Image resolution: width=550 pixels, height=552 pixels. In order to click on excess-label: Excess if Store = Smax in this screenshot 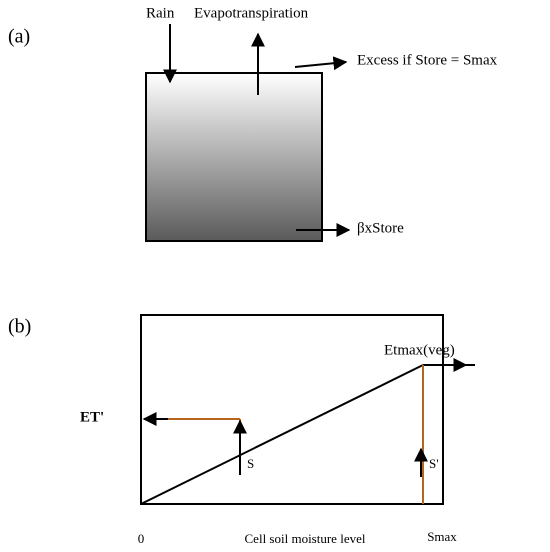, I will do `click(427, 60)`.